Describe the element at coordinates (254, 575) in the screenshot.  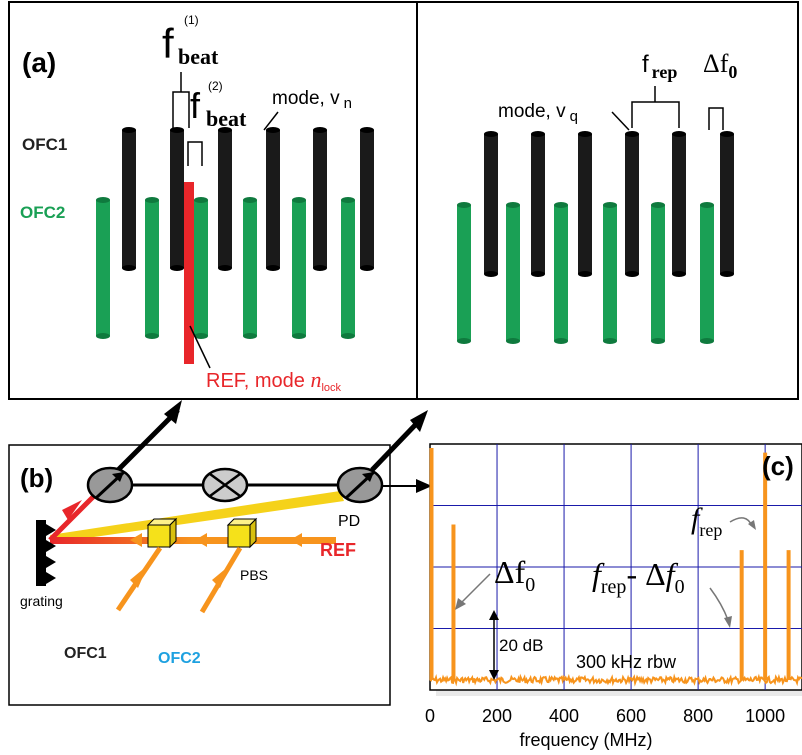
I see `pbs-label: PBS` at that location.